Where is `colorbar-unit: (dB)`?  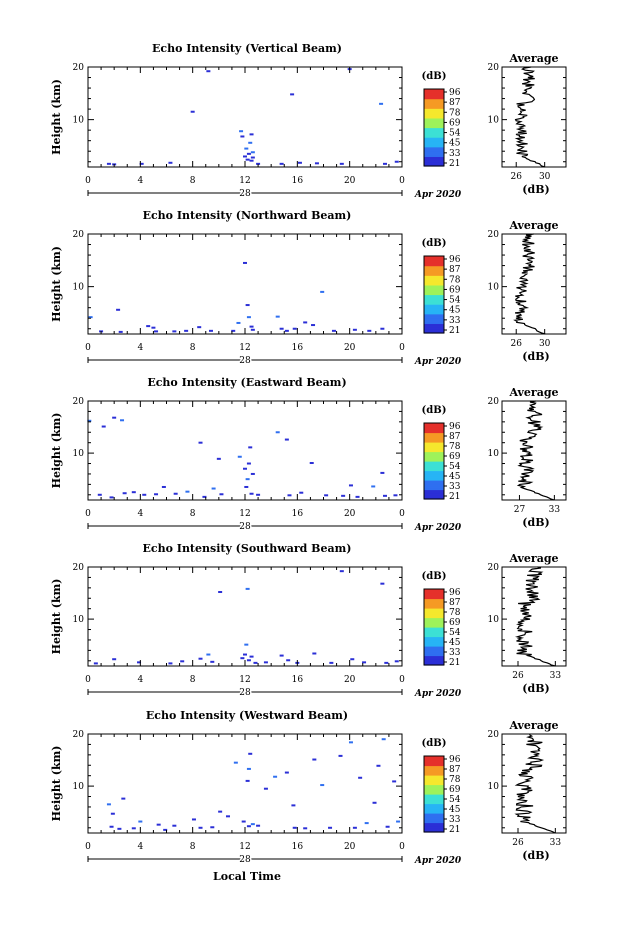
colorbar-unit: (dB) is located at coordinates (434, 76).